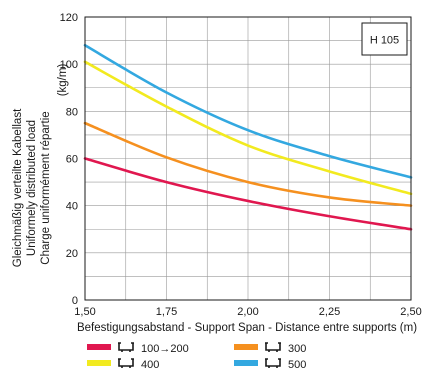 Image resolution: width=438 pixels, height=371 pixels. I want to click on y-axis-title-line-1: Gleichmäßig verteilte Kabellast, so click(18, 187).